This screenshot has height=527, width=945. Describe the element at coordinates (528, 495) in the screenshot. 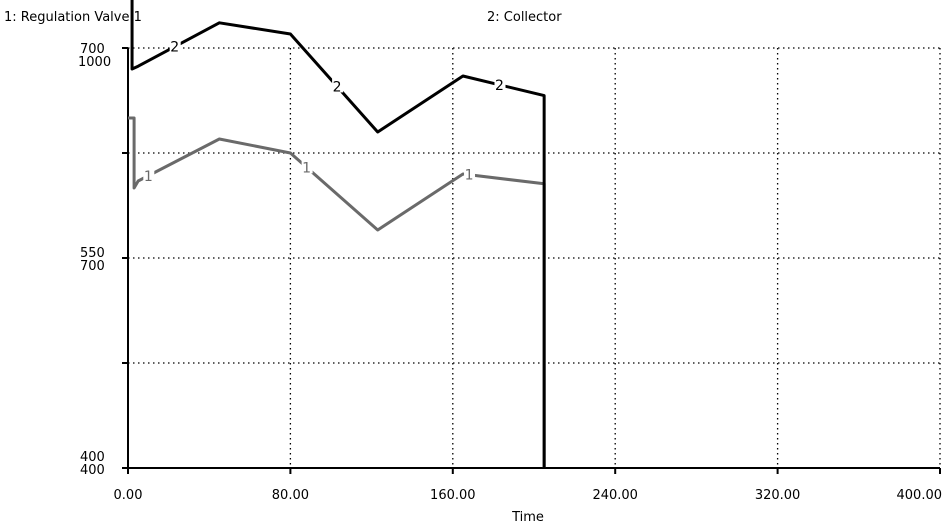

I see `x-tick-labels: 0.00 80.00 160.00 240.00 320.00 400.00` at that location.